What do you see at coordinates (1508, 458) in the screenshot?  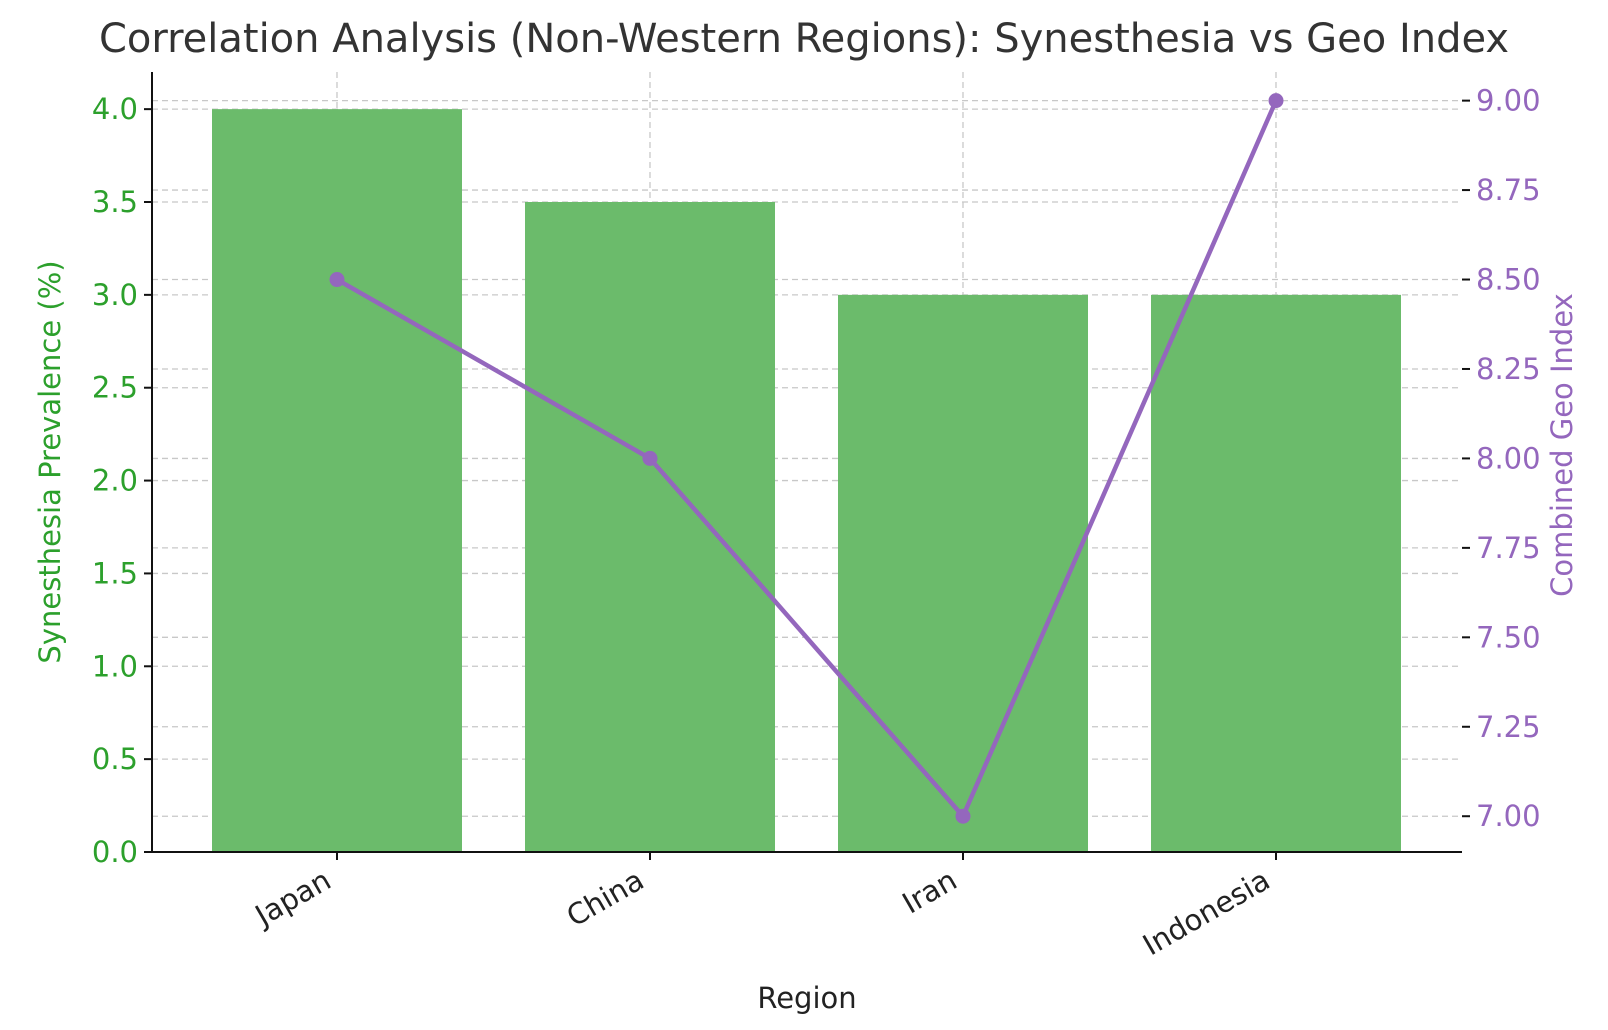 I see `right-tick-label: 8.00` at bounding box center [1508, 458].